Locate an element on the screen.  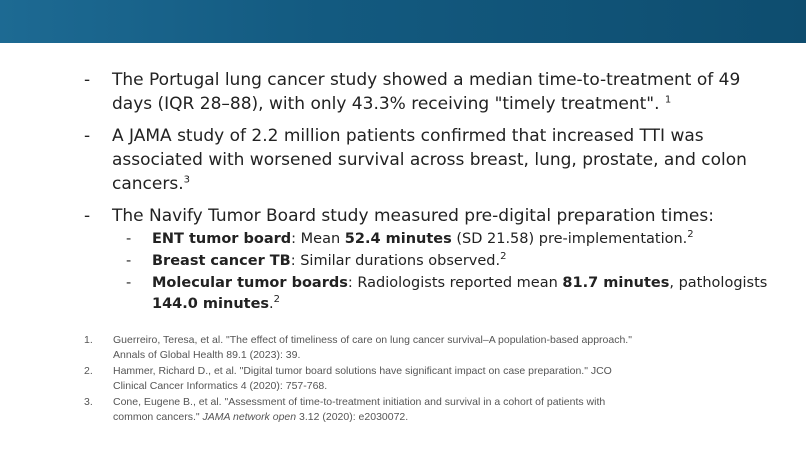
reference-number: 1. is located at coordinates (88, 340).